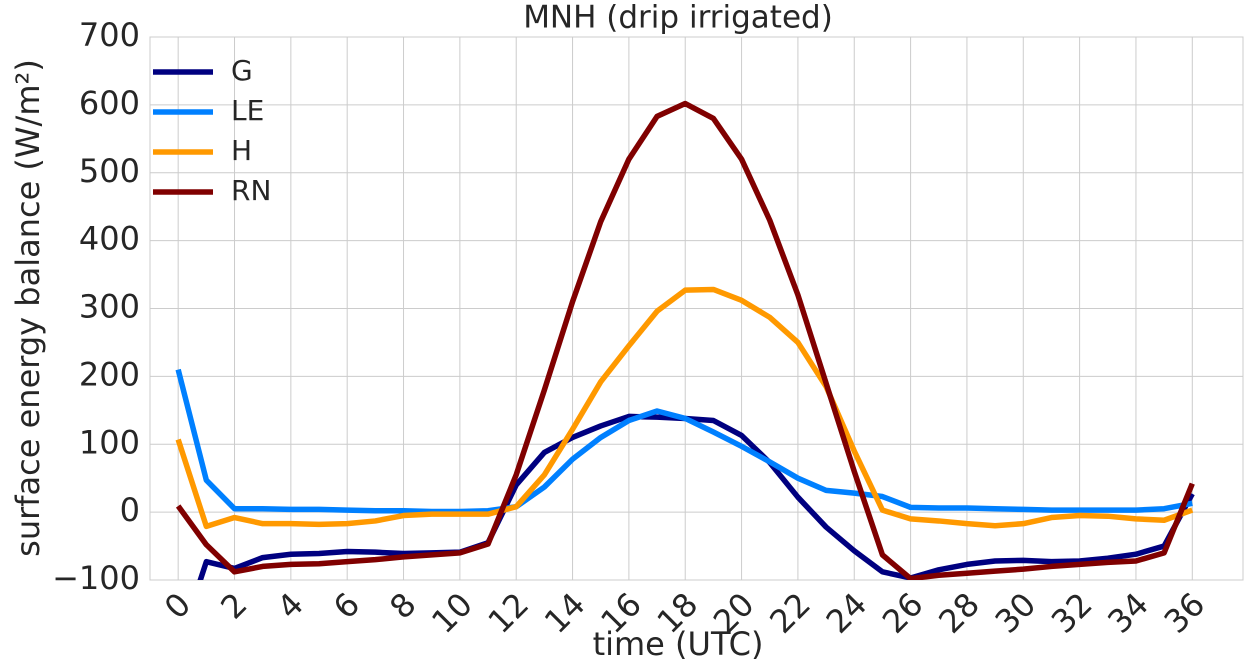 The image size is (1250, 669). I want to click on chart-title: MNH (drip irrigated), so click(678, 18).